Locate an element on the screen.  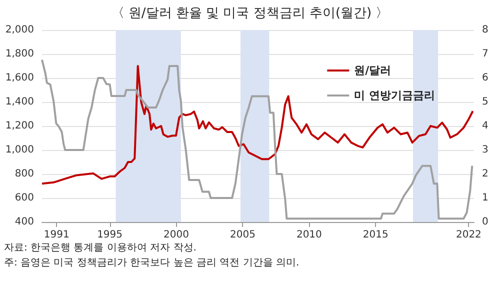
x-tick-label: 1991 is located at coordinates (57, 235).